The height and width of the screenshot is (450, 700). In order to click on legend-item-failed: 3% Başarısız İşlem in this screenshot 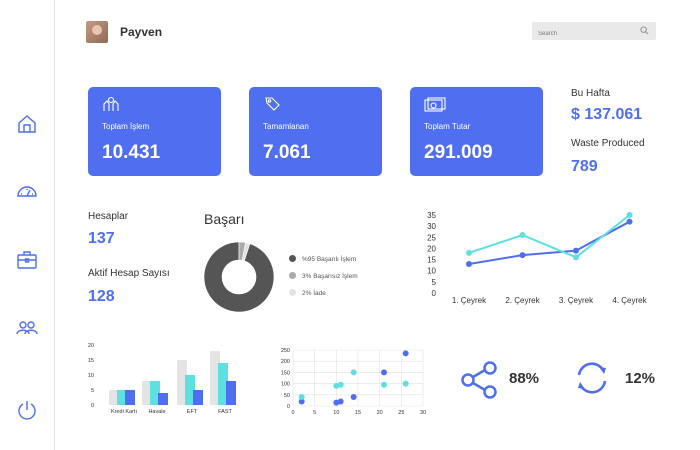, I will do `click(323, 276)`.